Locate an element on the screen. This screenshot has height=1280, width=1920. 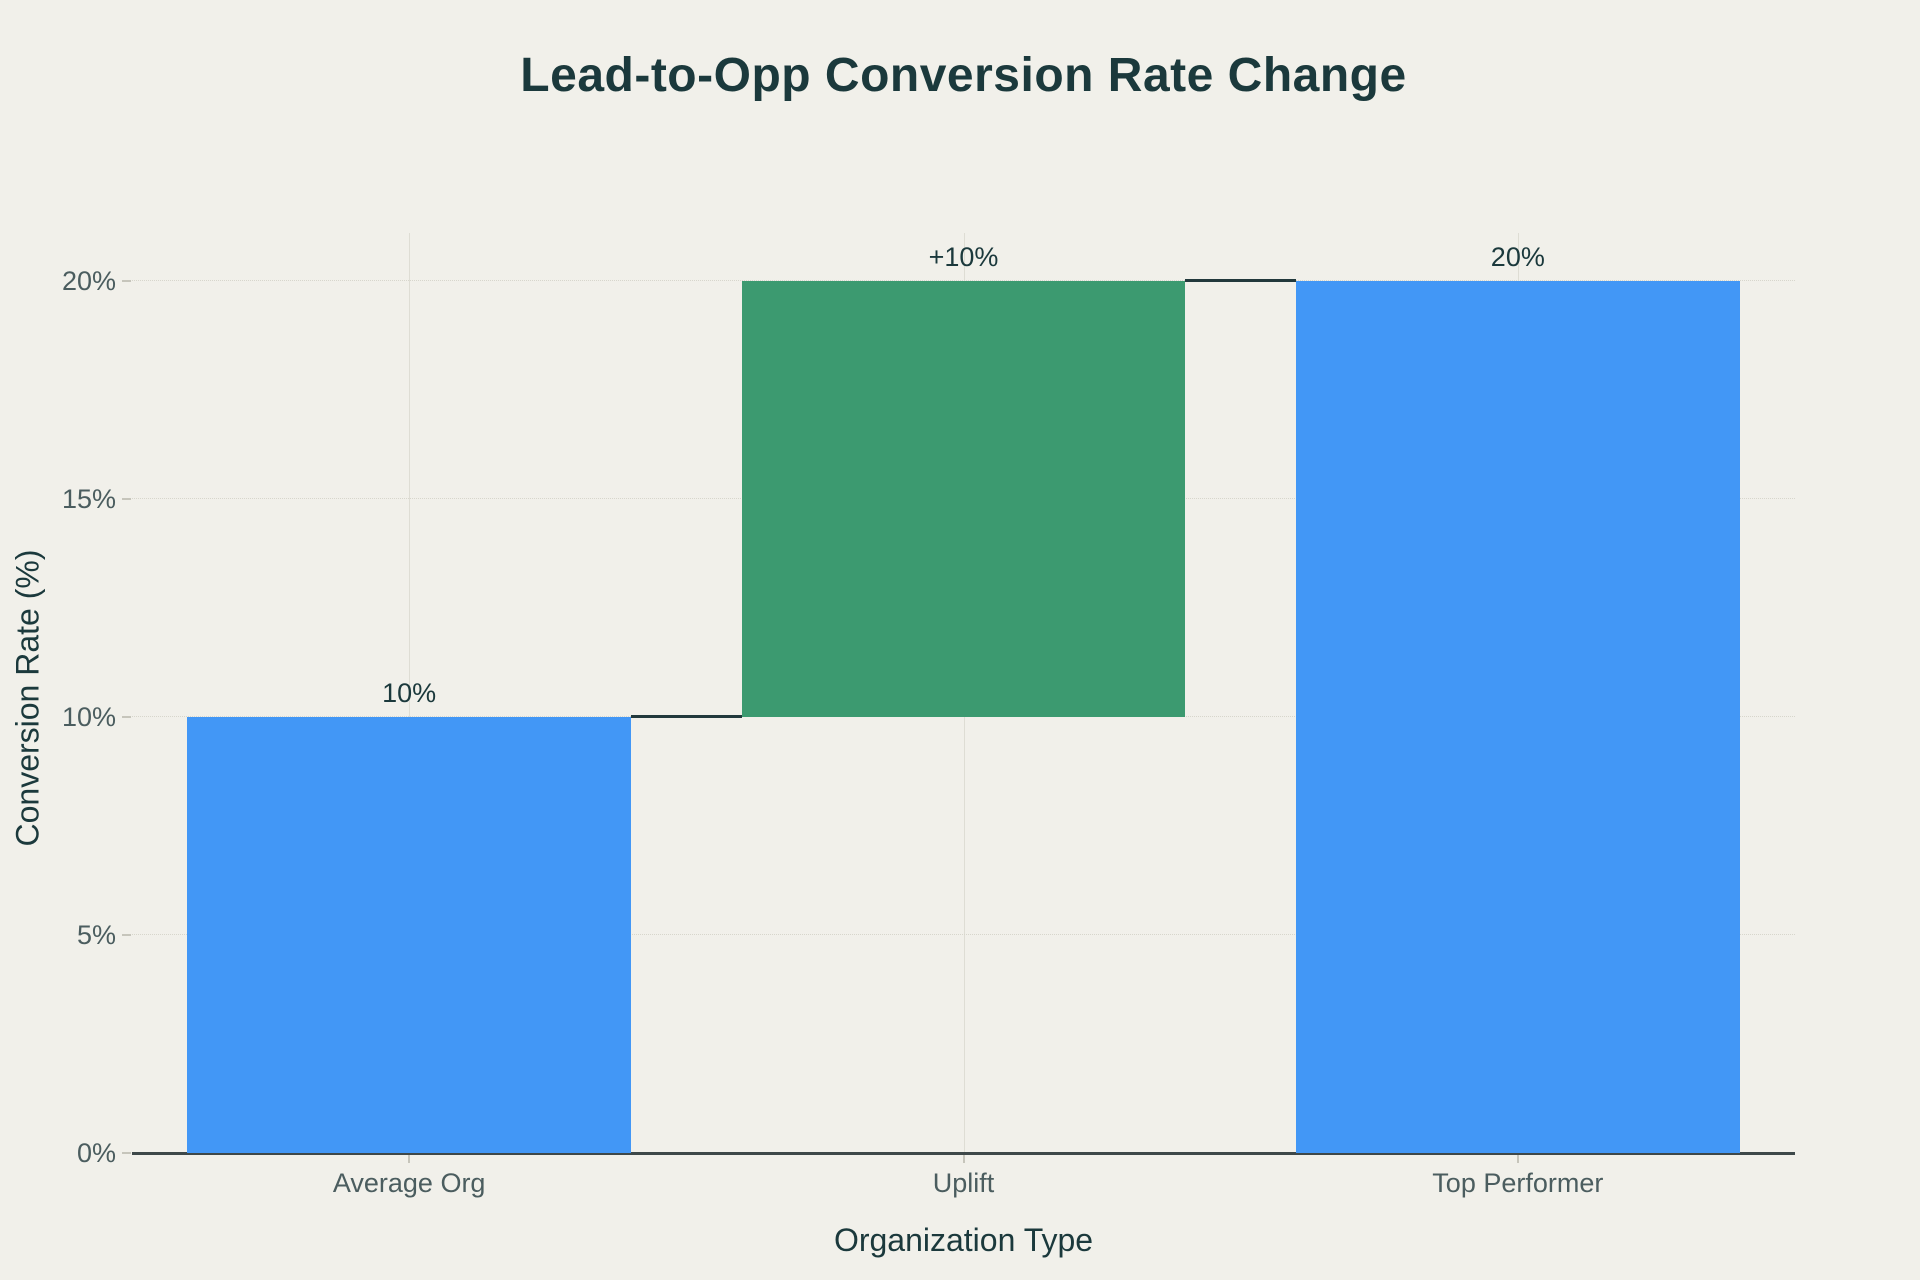
y-tick-label: 5% is located at coordinates (96, 934).